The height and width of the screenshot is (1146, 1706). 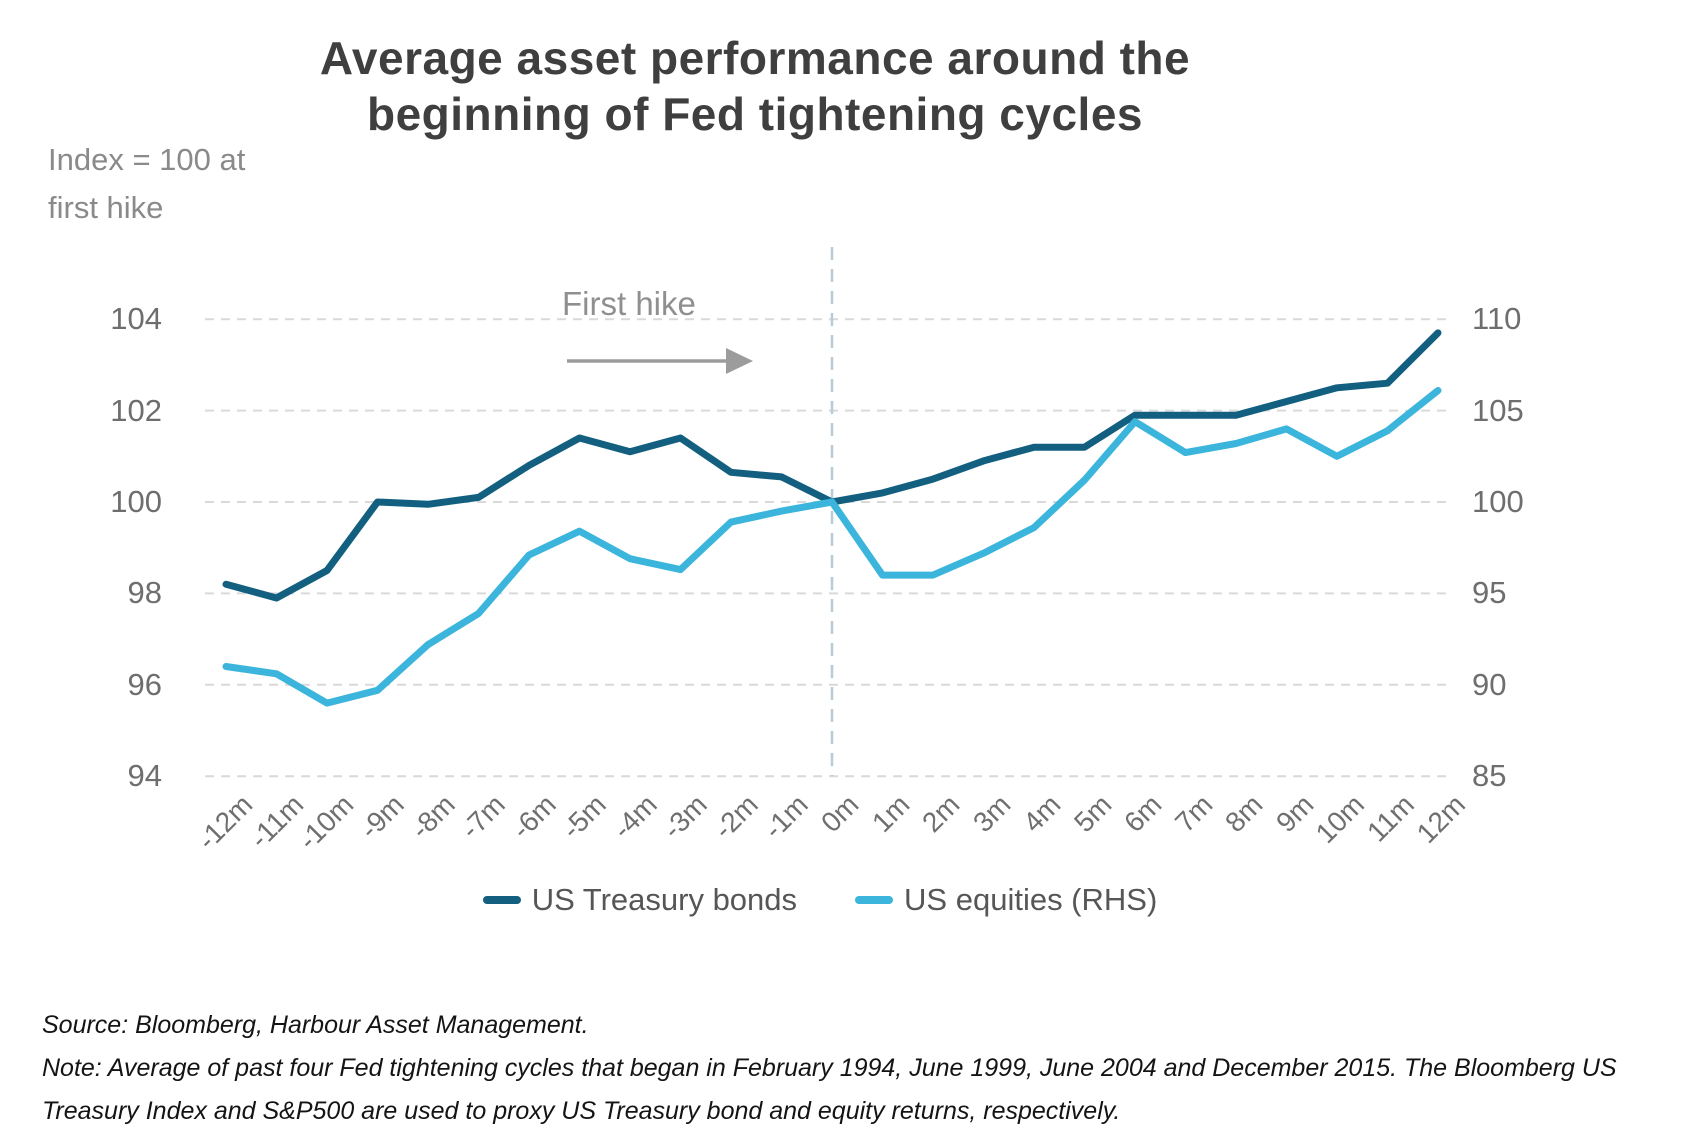 I want to click on legend-item-equities: US equities (RHS), so click(x=1006, y=900).